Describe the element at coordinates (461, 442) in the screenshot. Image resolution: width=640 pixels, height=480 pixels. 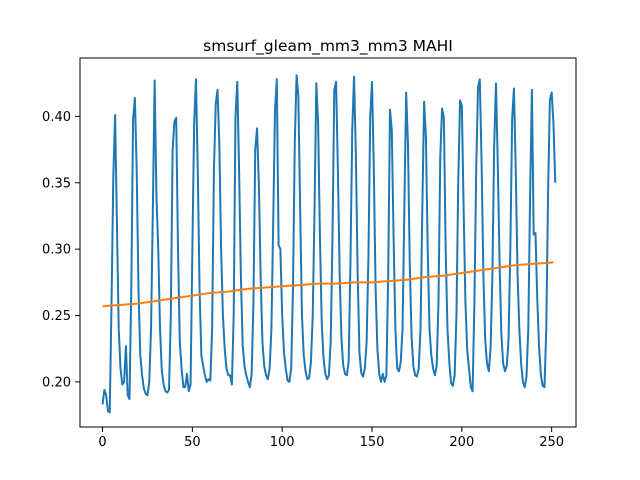
I see `x-tick-label: 200` at that location.